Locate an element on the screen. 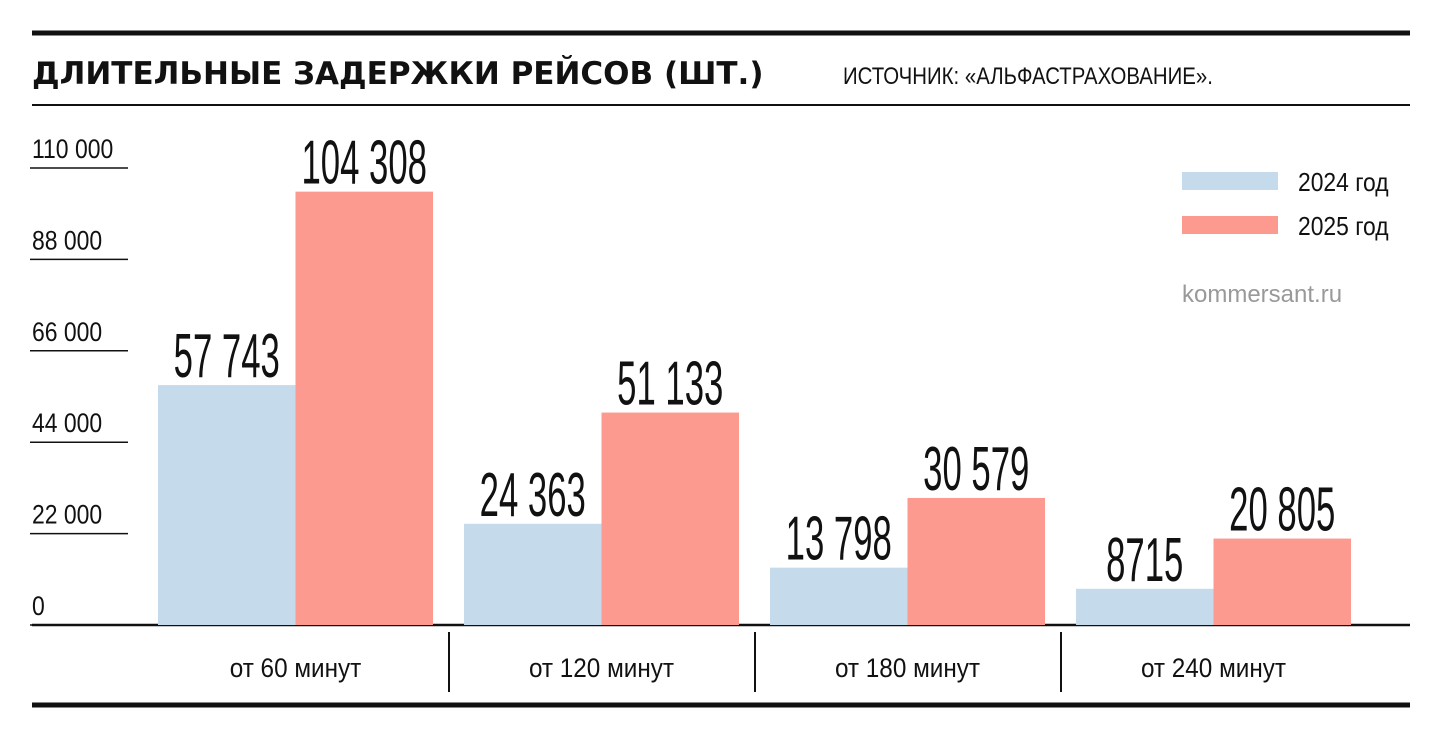  legend-label: 2025 год is located at coordinates (1343, 227).